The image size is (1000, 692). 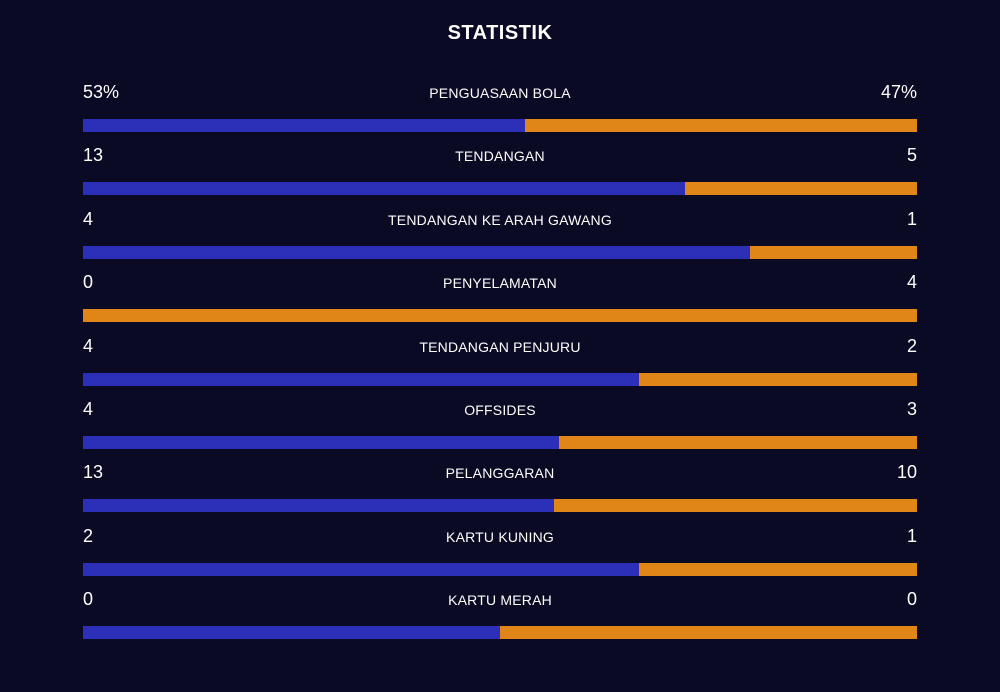 I want to click on away-value: 10, so click(x=906, y=472).